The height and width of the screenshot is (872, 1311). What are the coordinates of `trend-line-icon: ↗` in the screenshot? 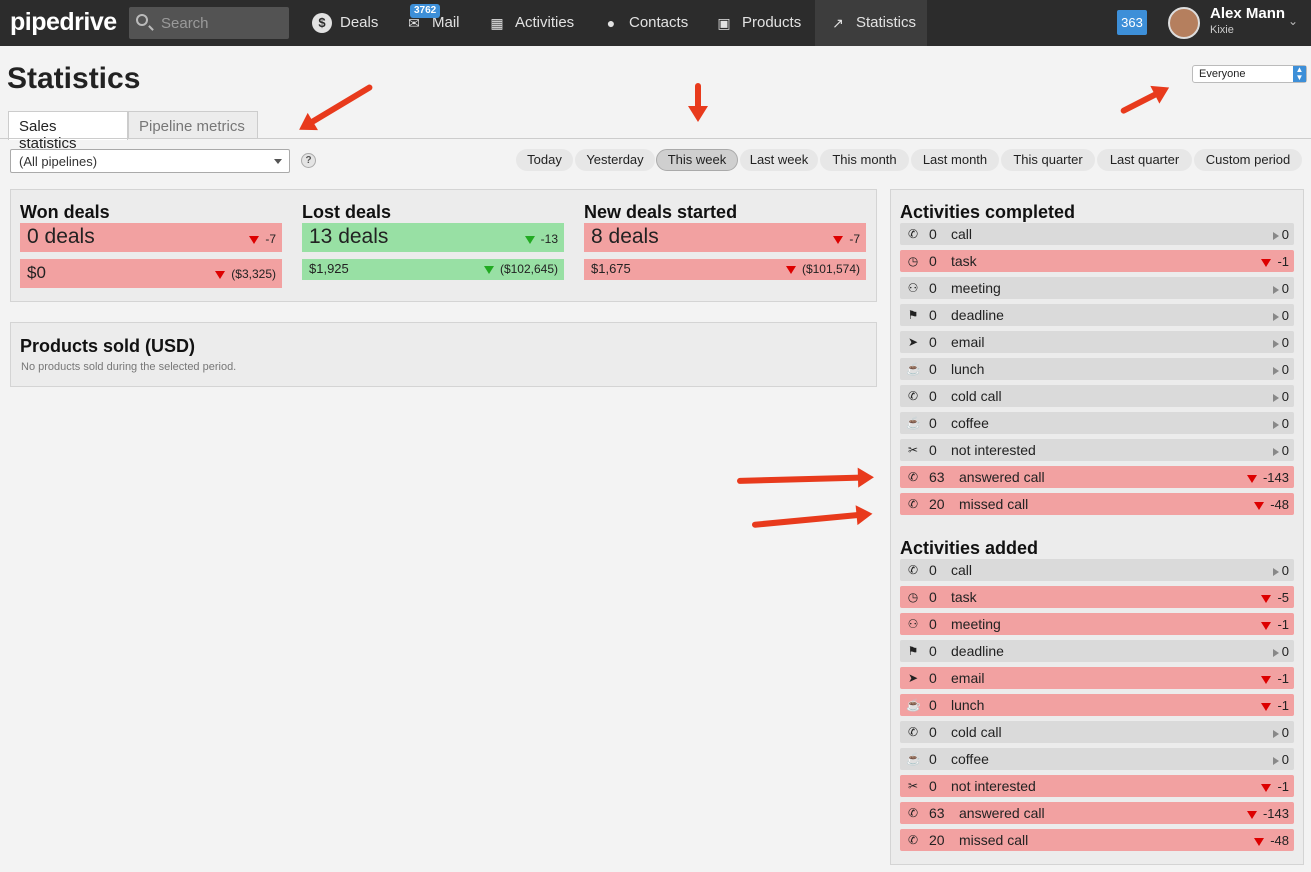 It's located at (838, 23).